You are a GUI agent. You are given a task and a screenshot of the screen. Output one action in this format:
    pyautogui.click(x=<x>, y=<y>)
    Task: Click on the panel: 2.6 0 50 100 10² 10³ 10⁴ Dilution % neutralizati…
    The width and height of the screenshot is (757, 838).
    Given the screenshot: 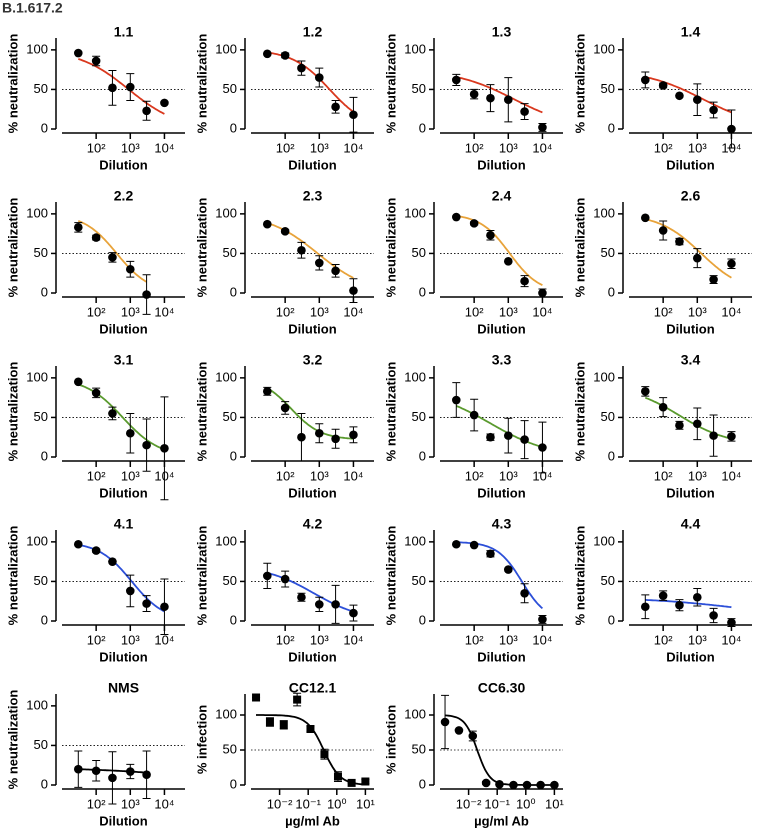 What is the action you would take?
    pyautogui.click(x=662, y=262)
    